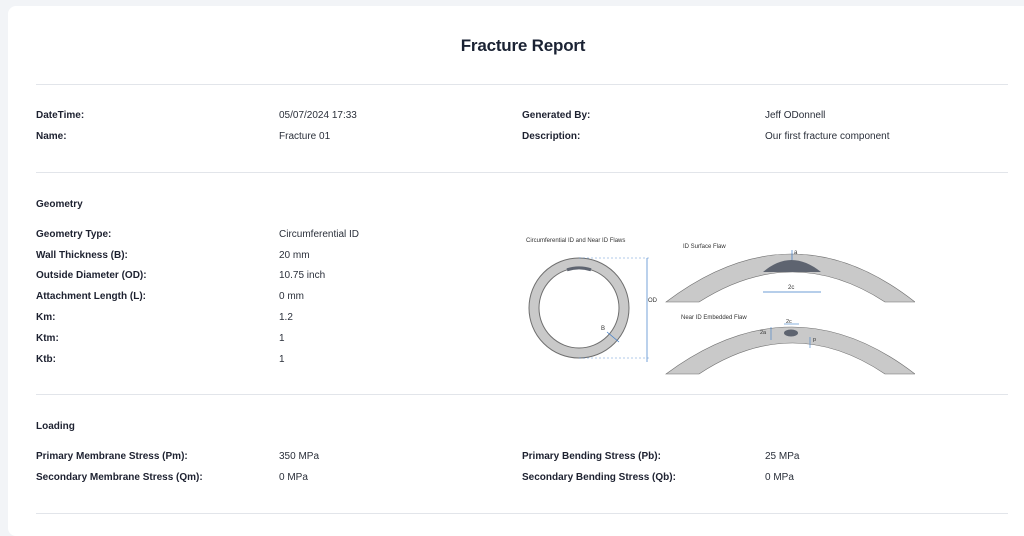 Image resolution: width=1024 pixels, height=536 pixels. Describe the element at coordinates (60, 115) in the screenshot. I see `datetime-label: DateTime:` at that location.